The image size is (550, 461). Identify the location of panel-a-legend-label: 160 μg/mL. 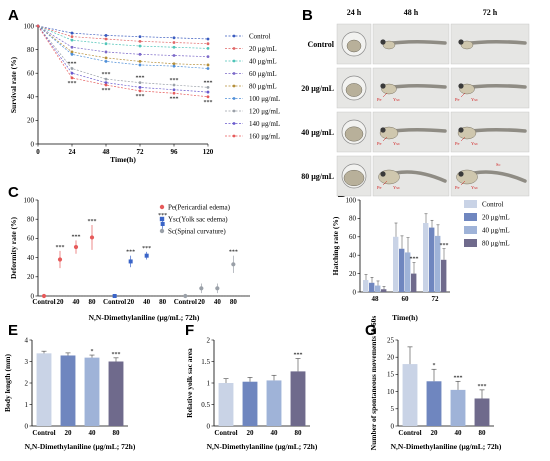
(264, 136).